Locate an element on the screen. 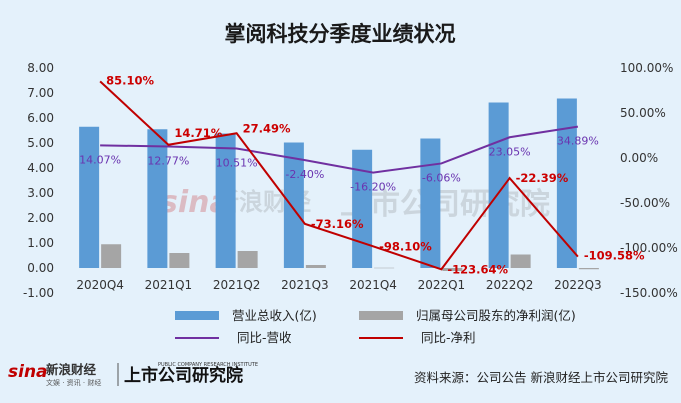 This screenshot has width=681, height=403. data-label-net-profit-yoy: -109.58% is located at coordinates (614, 256).